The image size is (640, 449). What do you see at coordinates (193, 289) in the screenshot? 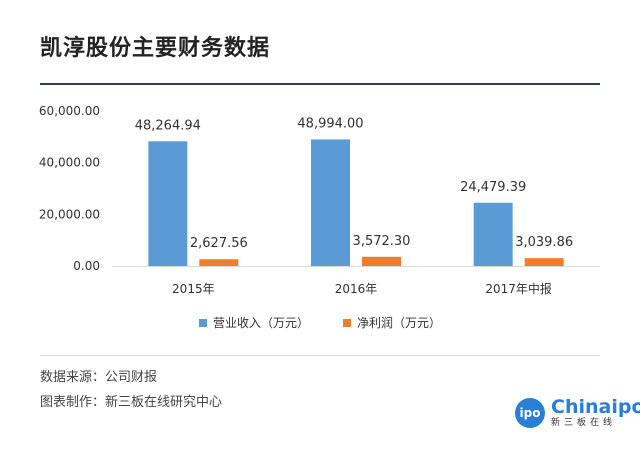
I see `x-tick-label: 2015年` at bounding box center [193, 289].